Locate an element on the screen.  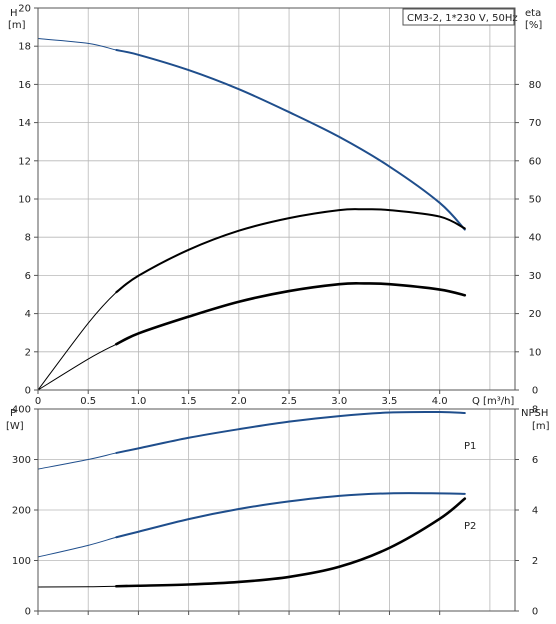
right-tick-label: 50 is located at coordinates (535, 200).